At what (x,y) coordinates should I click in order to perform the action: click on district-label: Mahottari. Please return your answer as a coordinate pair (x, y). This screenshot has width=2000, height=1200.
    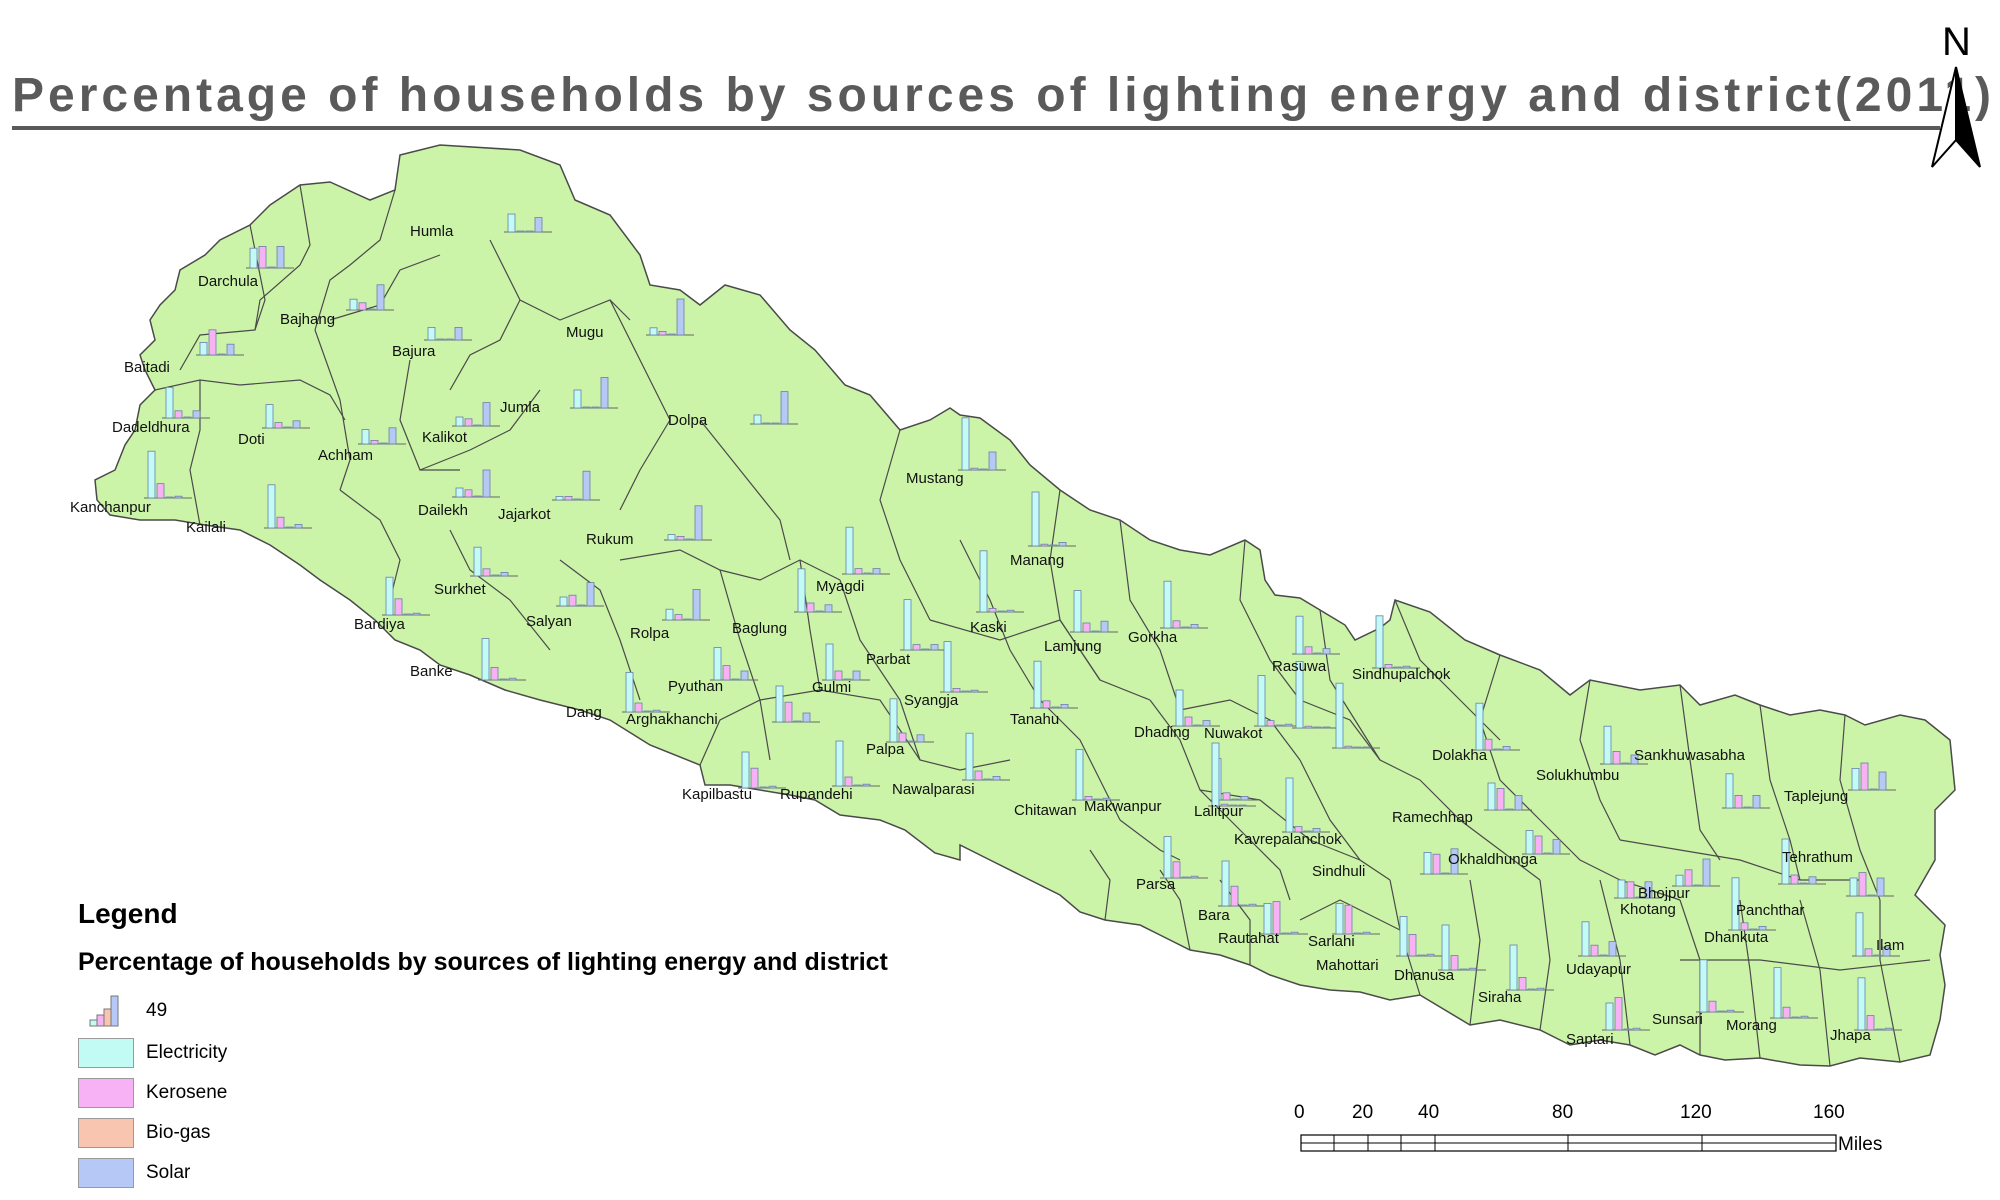
    Looking at the image, I should click on (1347, 965).